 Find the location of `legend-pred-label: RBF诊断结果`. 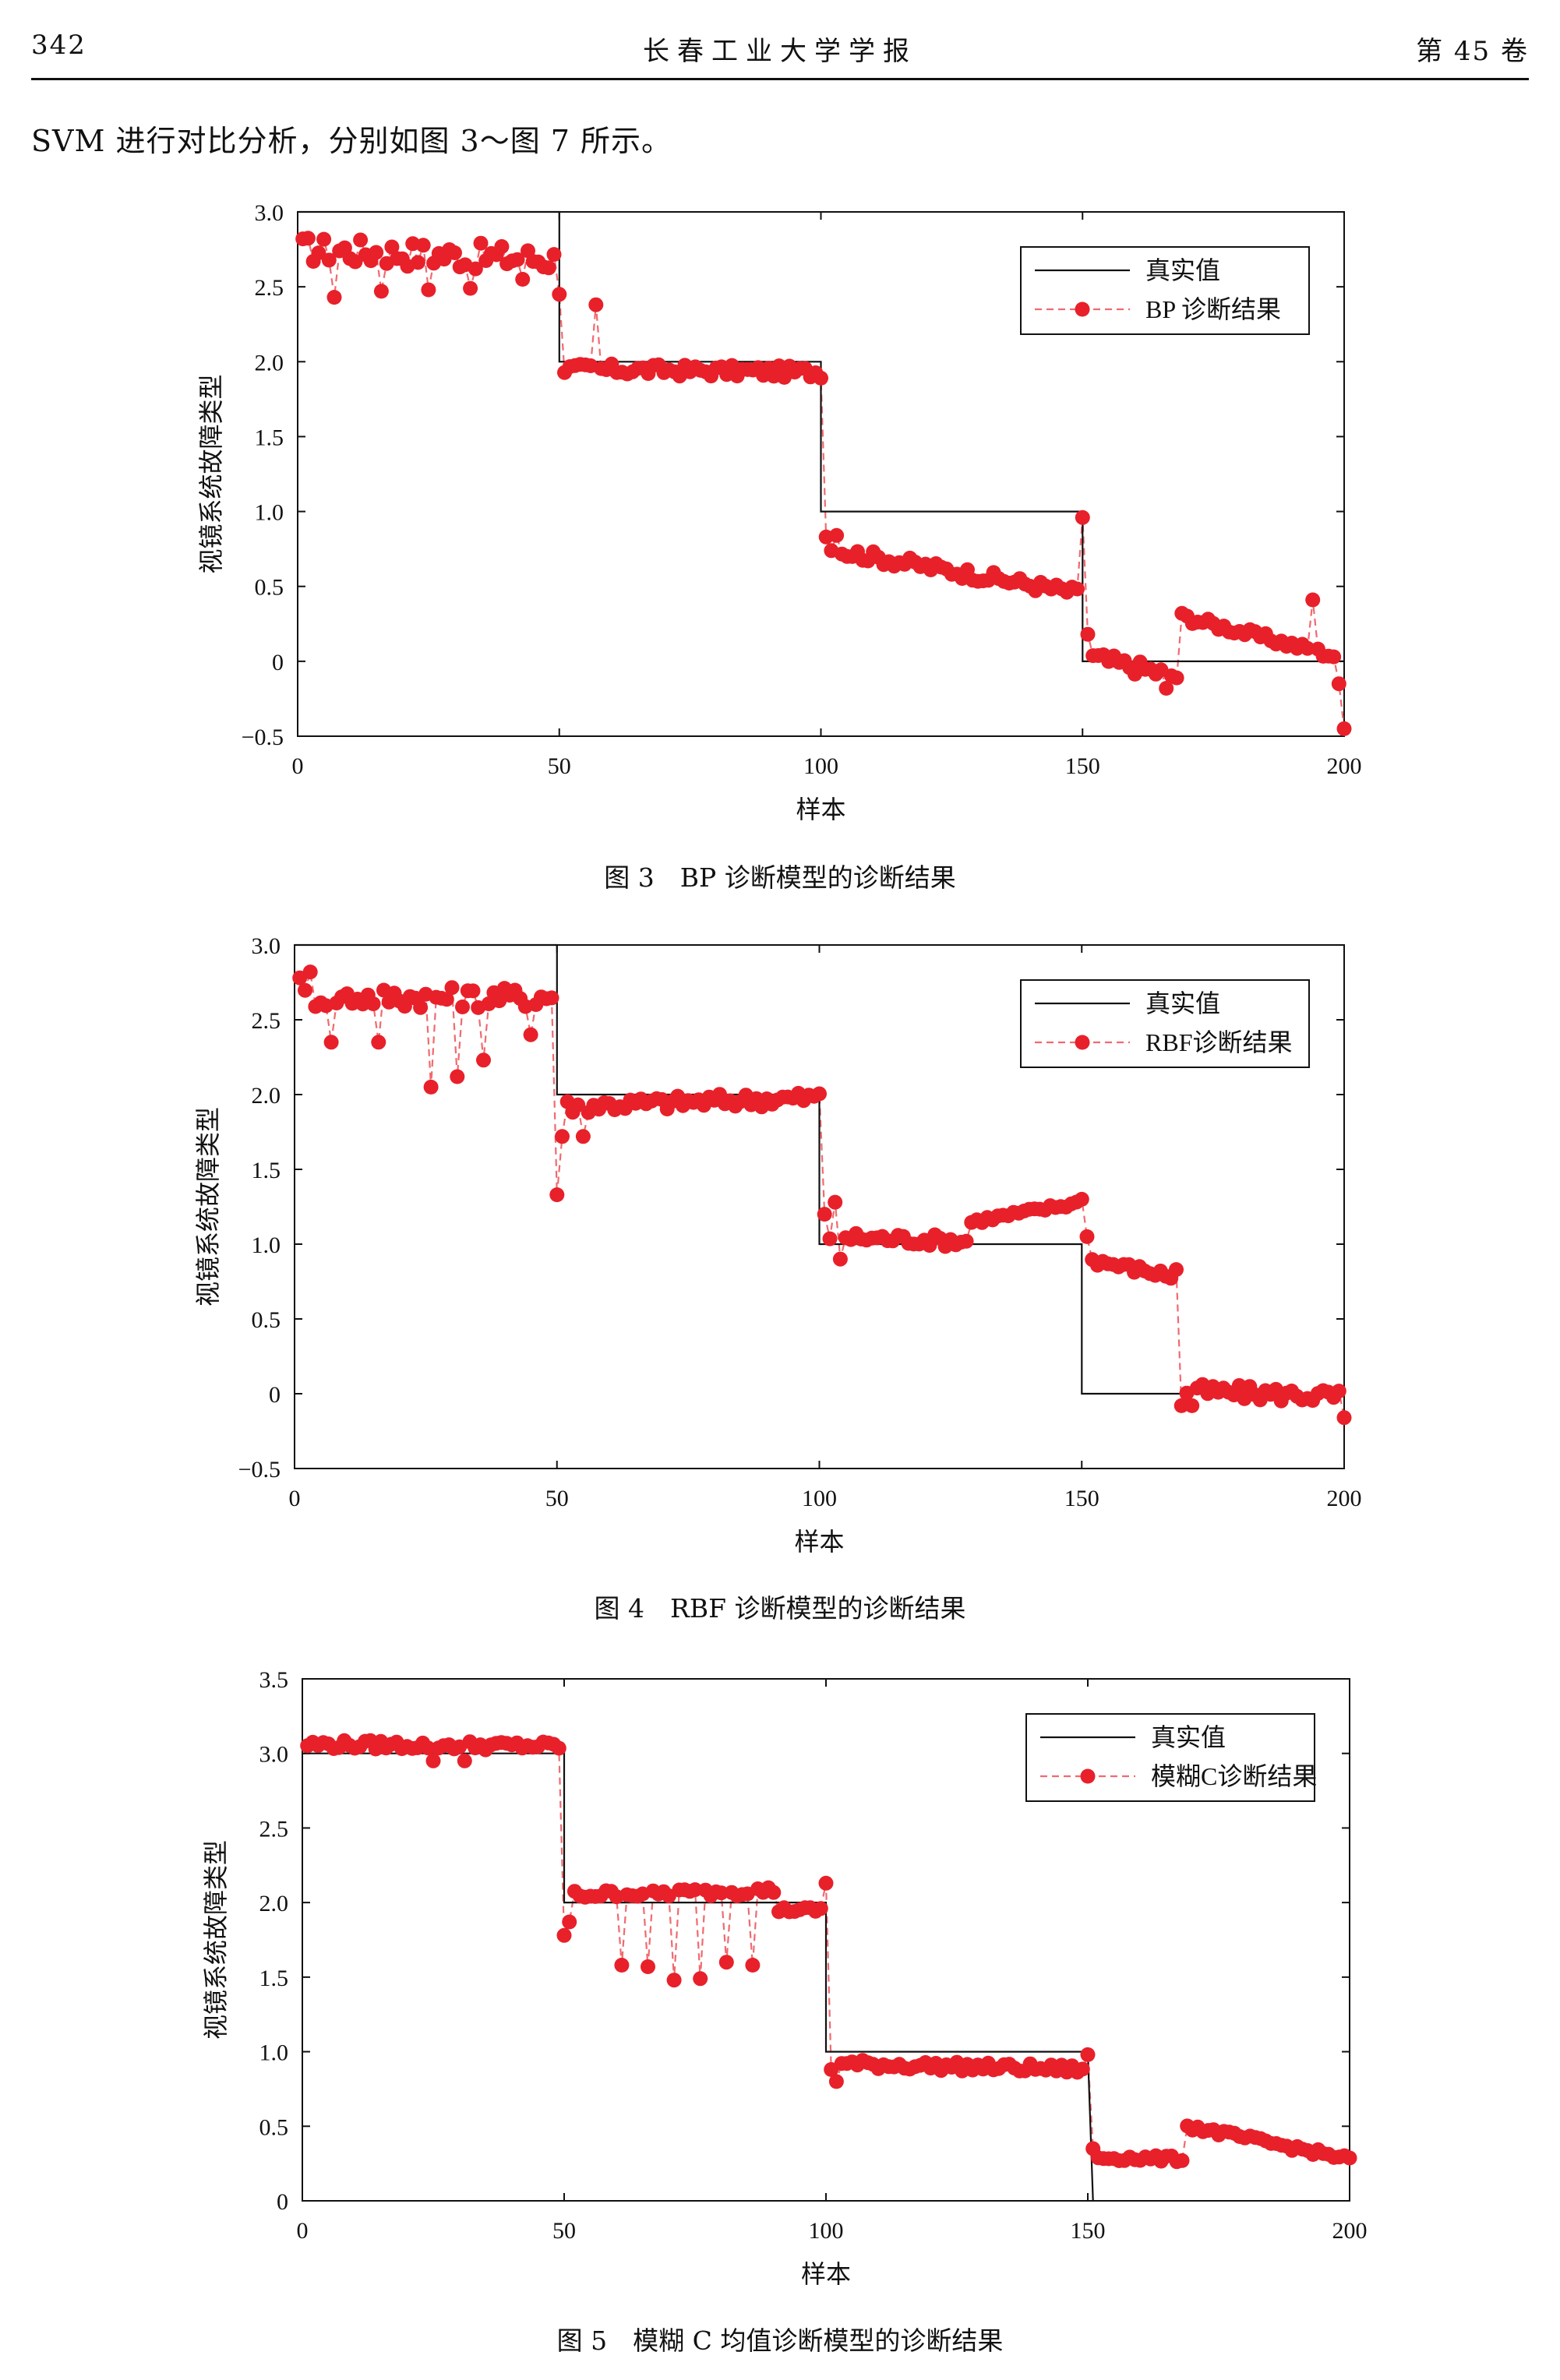

legend-pred-label: RBF诊断结果 is located at coordinates (1219, 1042).